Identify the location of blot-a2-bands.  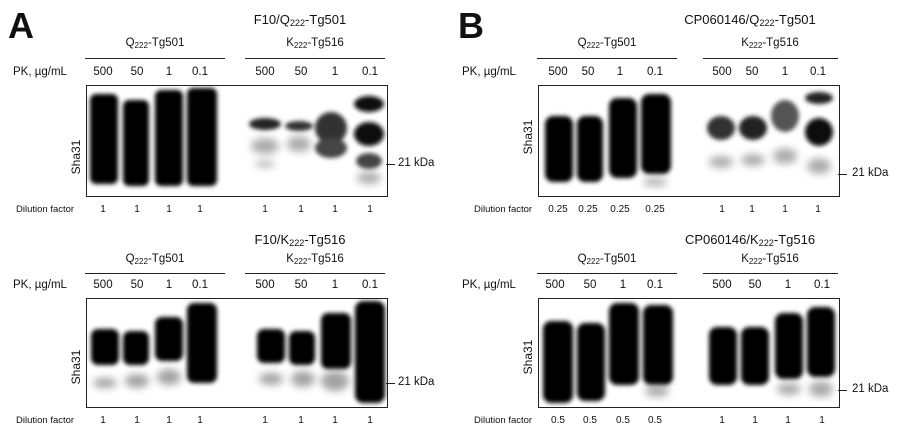
(238, 352).